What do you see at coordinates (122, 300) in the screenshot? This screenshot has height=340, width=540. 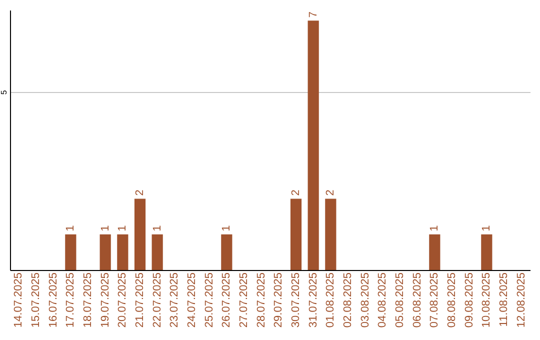 I see `x-tick-label: 20.07.2025` at bounding box center [122, 300].